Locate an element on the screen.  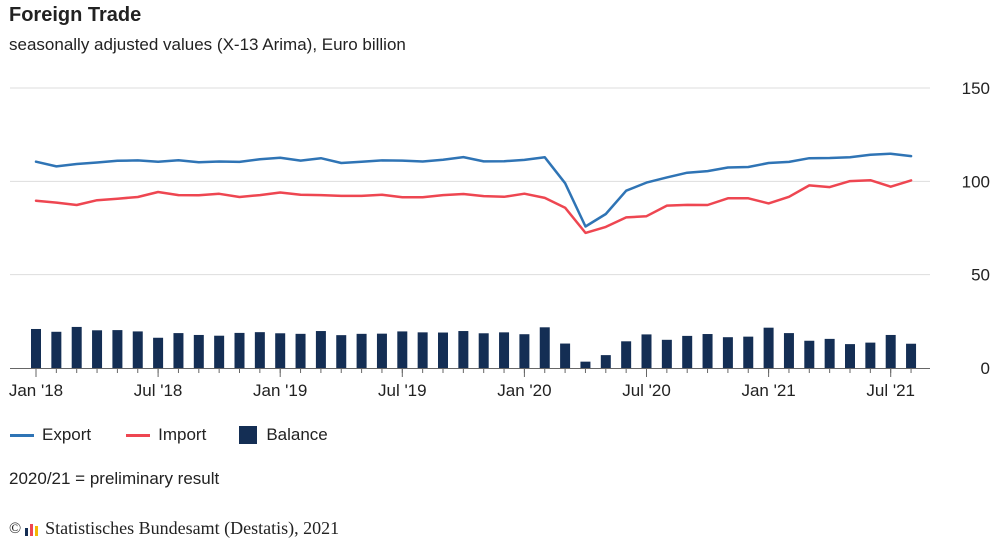
legend-label-export: Export is located at coordinates (67, 434).